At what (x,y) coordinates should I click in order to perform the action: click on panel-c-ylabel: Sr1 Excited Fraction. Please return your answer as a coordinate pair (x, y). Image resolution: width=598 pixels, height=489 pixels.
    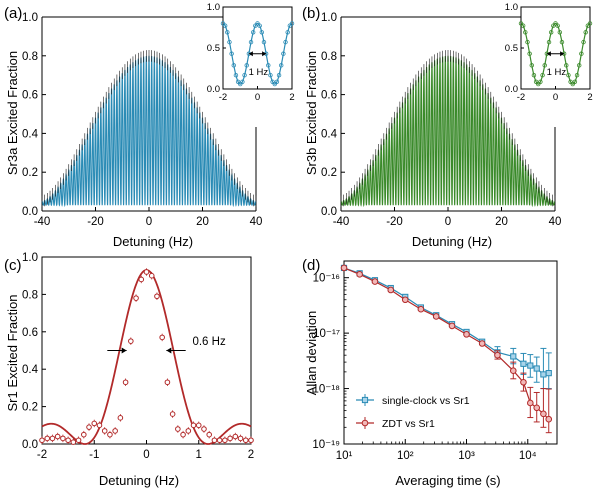
    Looking at the image, I should click on (12, 352).